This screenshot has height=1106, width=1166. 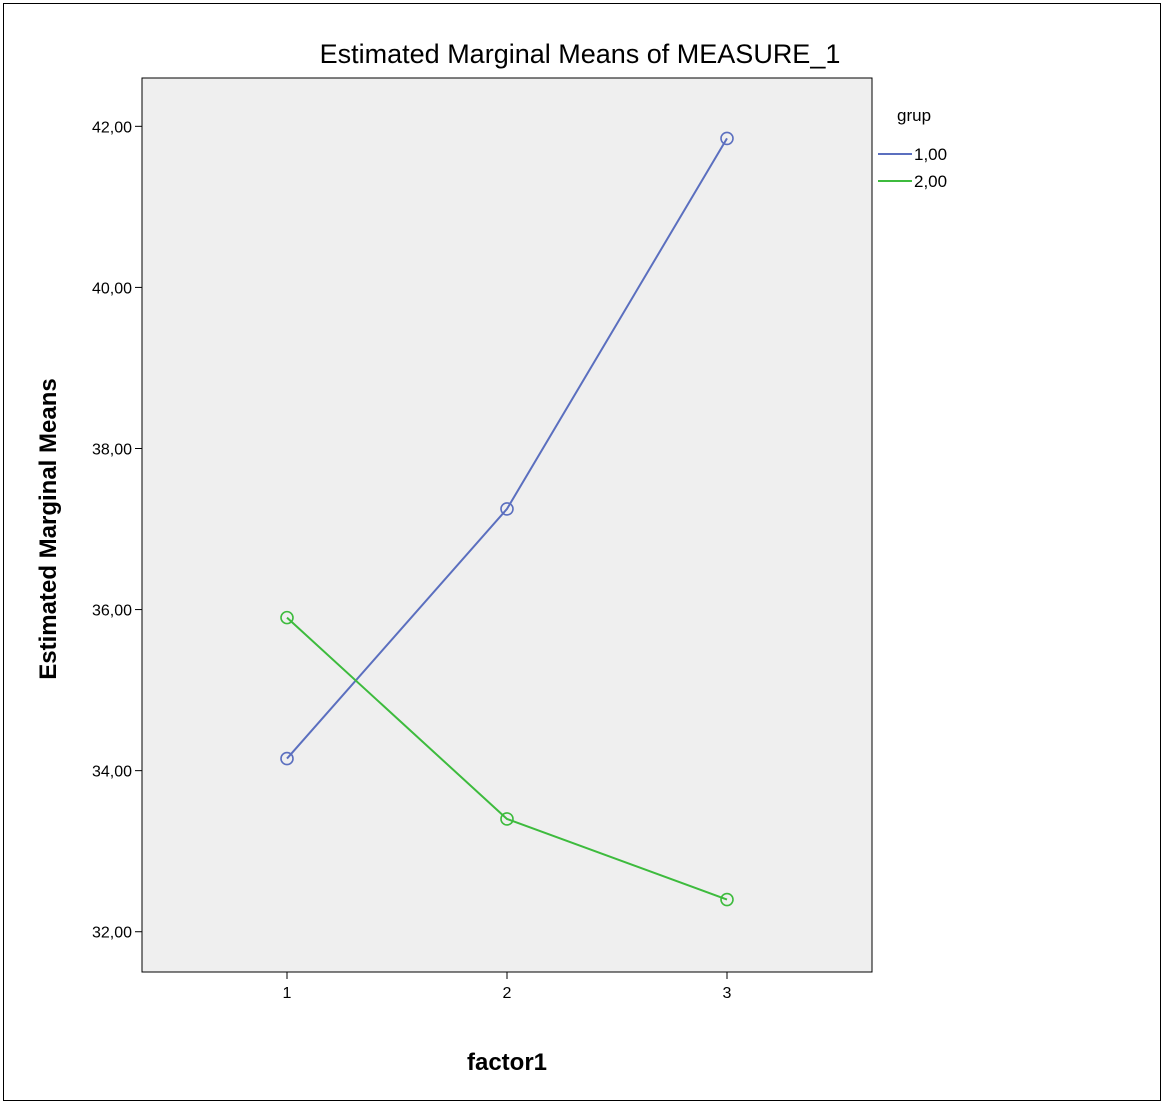 What do you see at coordinates (930, 181) in the screenshot?
I see `legend-label-2: 2,00` at bounding box center [930, 181].